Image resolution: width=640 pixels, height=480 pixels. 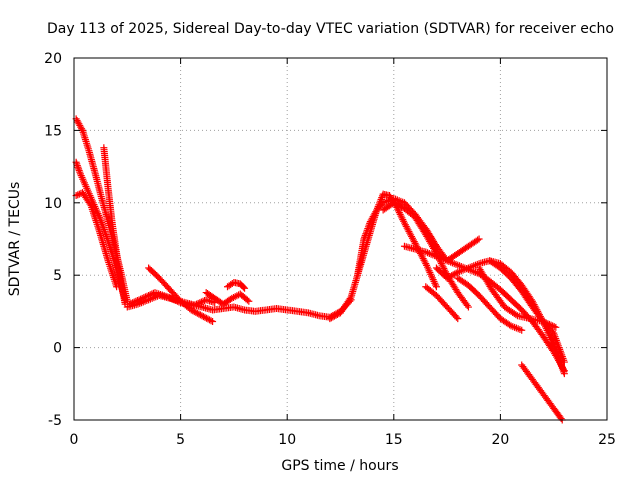 What do you see at coordinates (53, 59) in the screenshot?
I see `y-tick-label: 20` at bounding box center [53, 59].